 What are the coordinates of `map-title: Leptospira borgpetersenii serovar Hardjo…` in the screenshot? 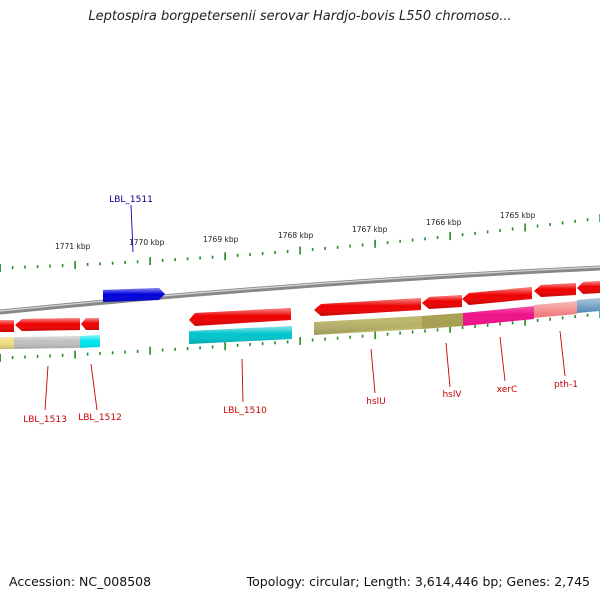 It's located at (300, 16).